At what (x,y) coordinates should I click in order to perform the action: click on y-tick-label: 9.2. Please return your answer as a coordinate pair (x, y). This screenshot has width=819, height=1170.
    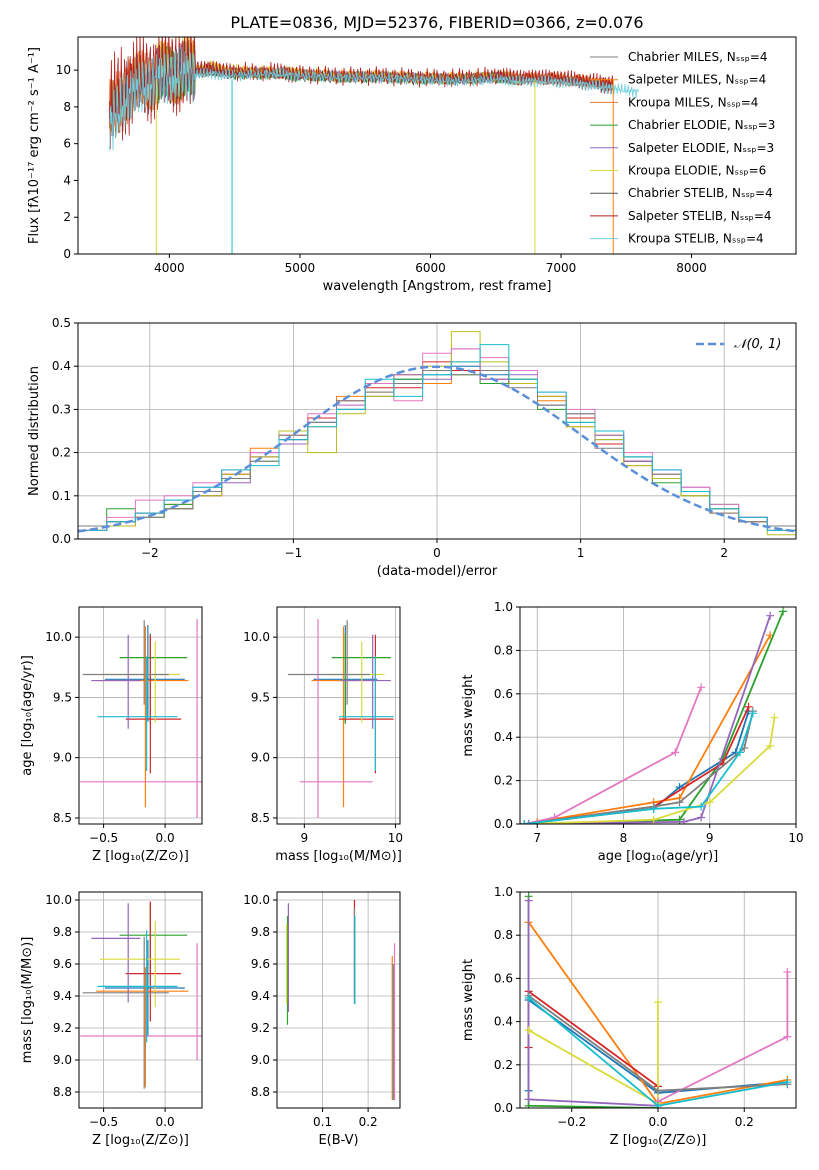
    Looking at the image, I should click on (260, 1028).